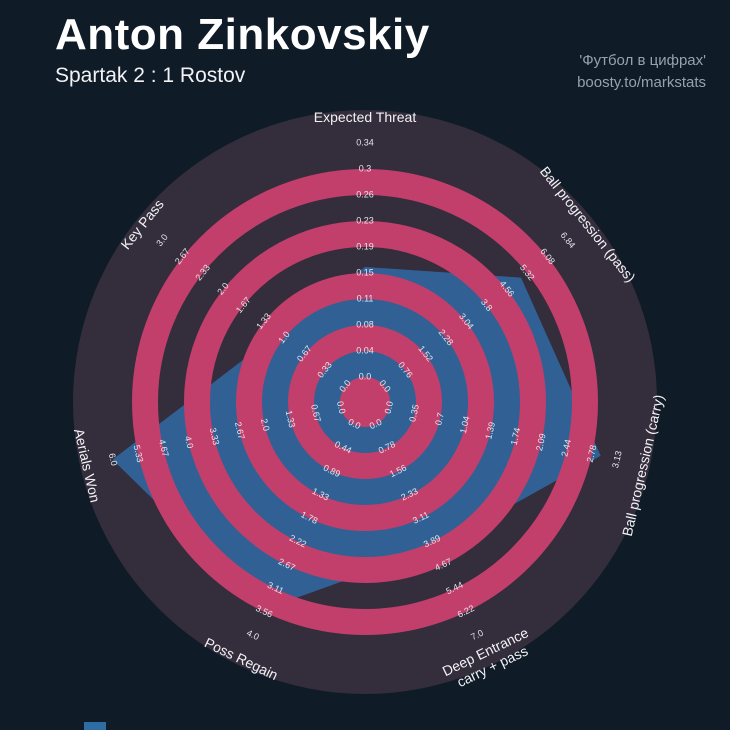  Describe the element at coordinates (592, 453) in the screenshot. I see `tick-label: 2.78` at that location.